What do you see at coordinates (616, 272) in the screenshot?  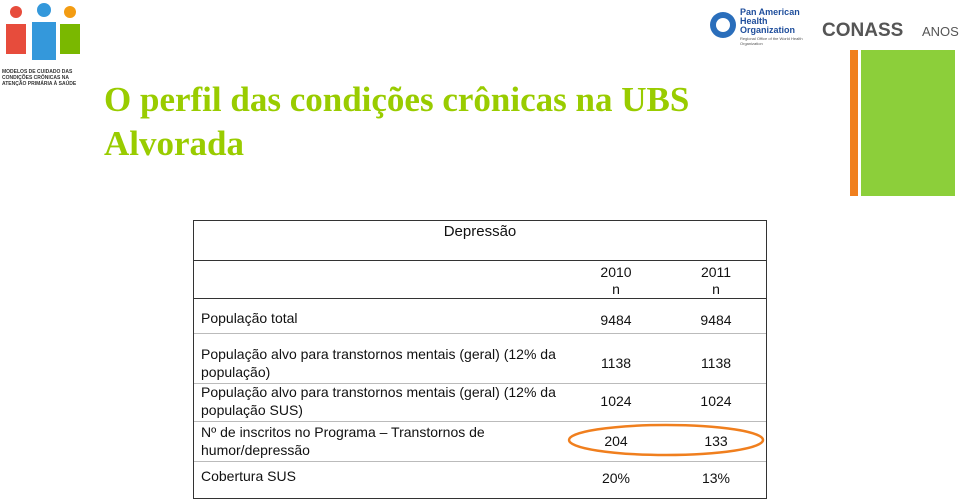 I see `column-year: 2010` at bounding box center [616, 272].